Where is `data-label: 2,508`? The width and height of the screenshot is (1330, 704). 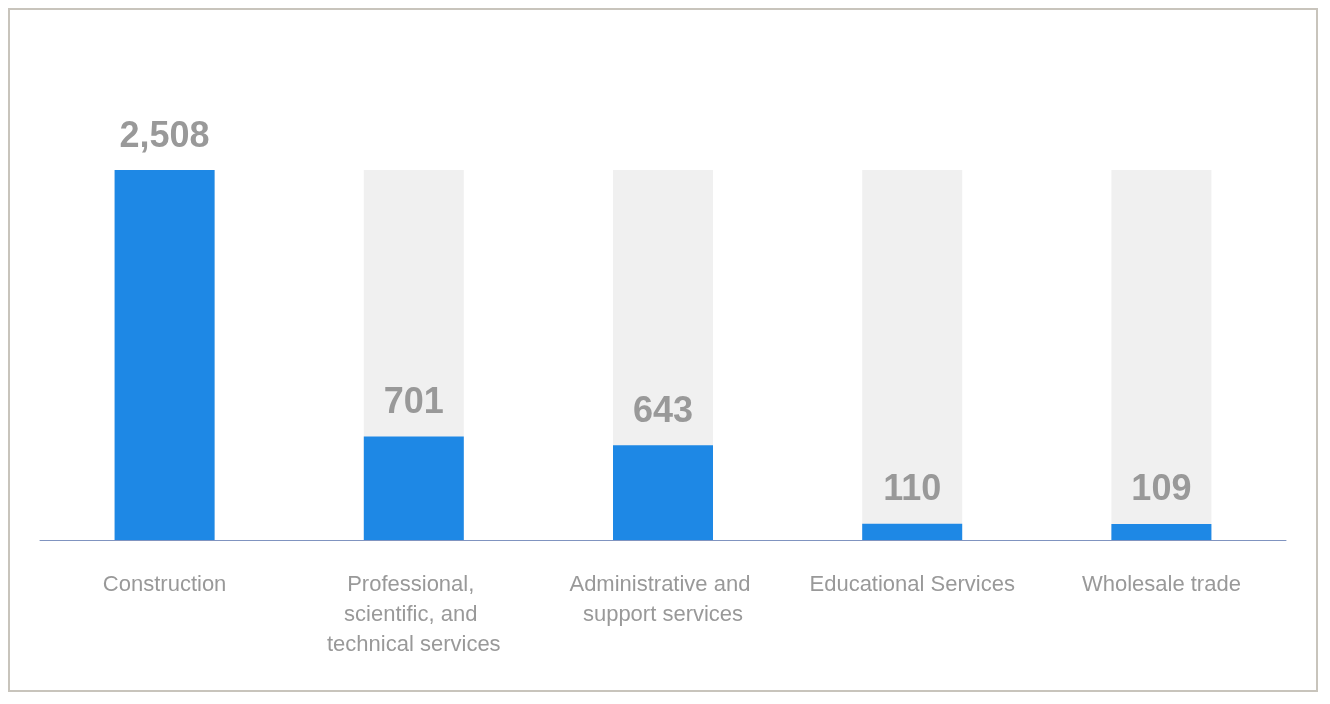 data-label: 2,508 is located at coordinates (164, 134).